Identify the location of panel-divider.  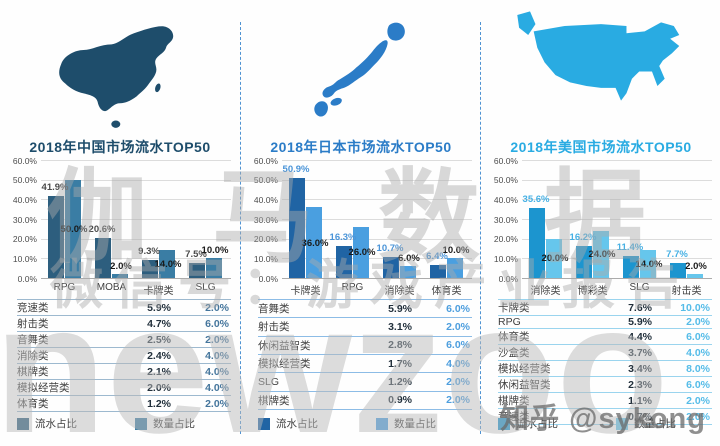
(480, 228).